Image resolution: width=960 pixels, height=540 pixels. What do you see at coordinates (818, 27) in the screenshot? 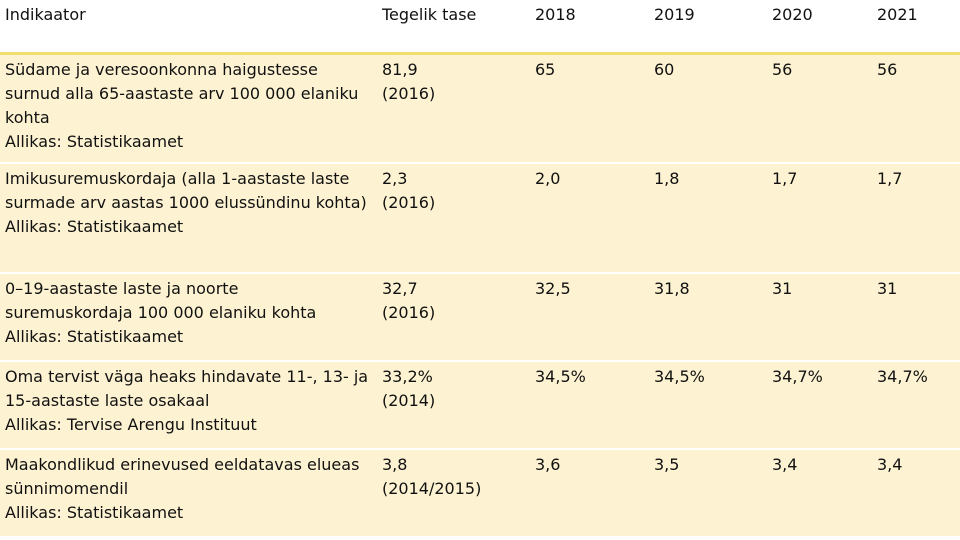
I see `header-2020: 2020` at bounding box center [818, 27].